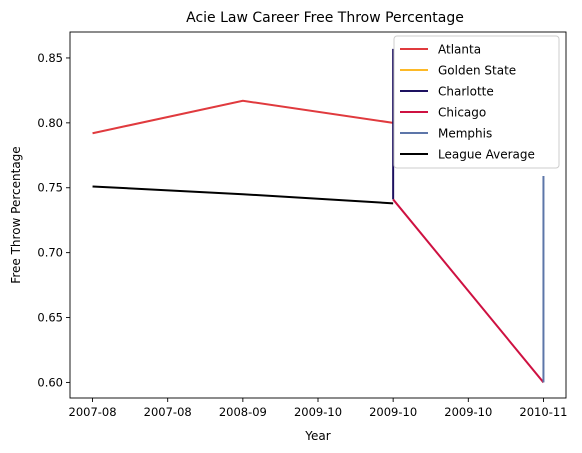 The width and height of the screenshot is (582, 453). What do you see at coordinates (325, 18) in the screenshot?
I see `chart-title: Acie Law Career Free Throw Percentage` at bounding box center [325, 18].